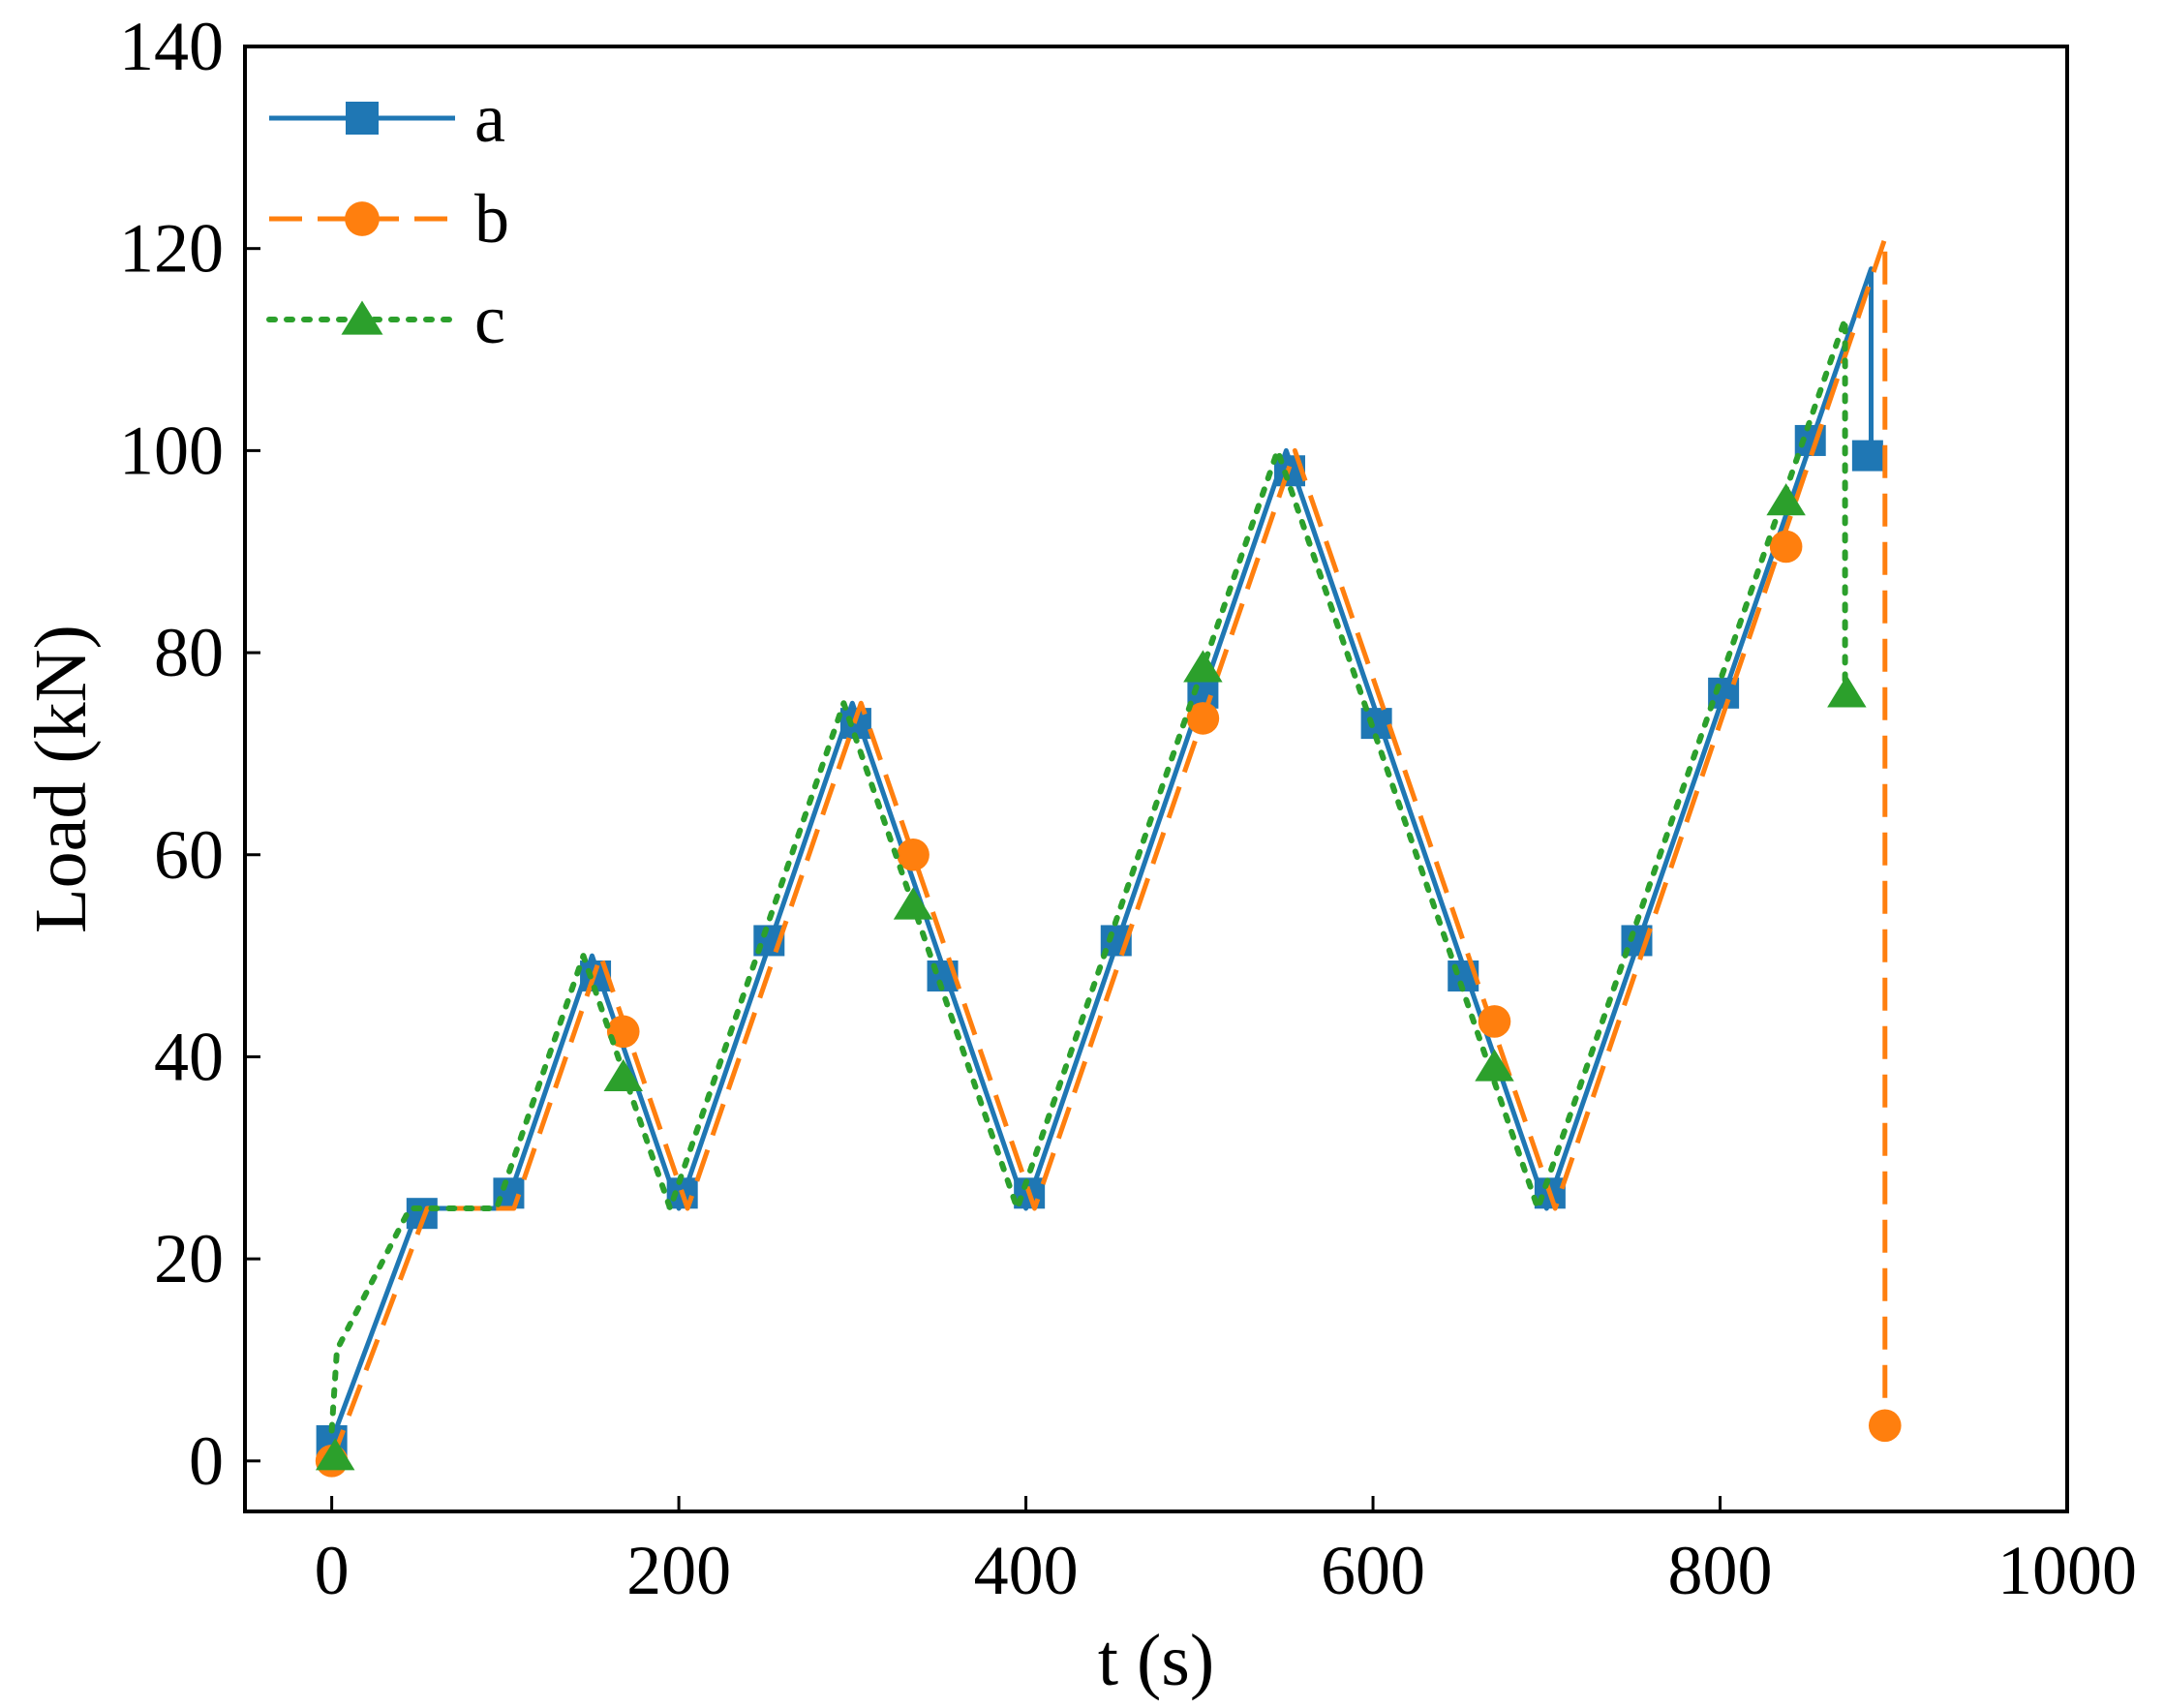 The height and width of the screenshot is (1708, 2164). Describe the element at coordinates (189, 1258) in the screenshot. I see `y-tick-label: 20` at that location.